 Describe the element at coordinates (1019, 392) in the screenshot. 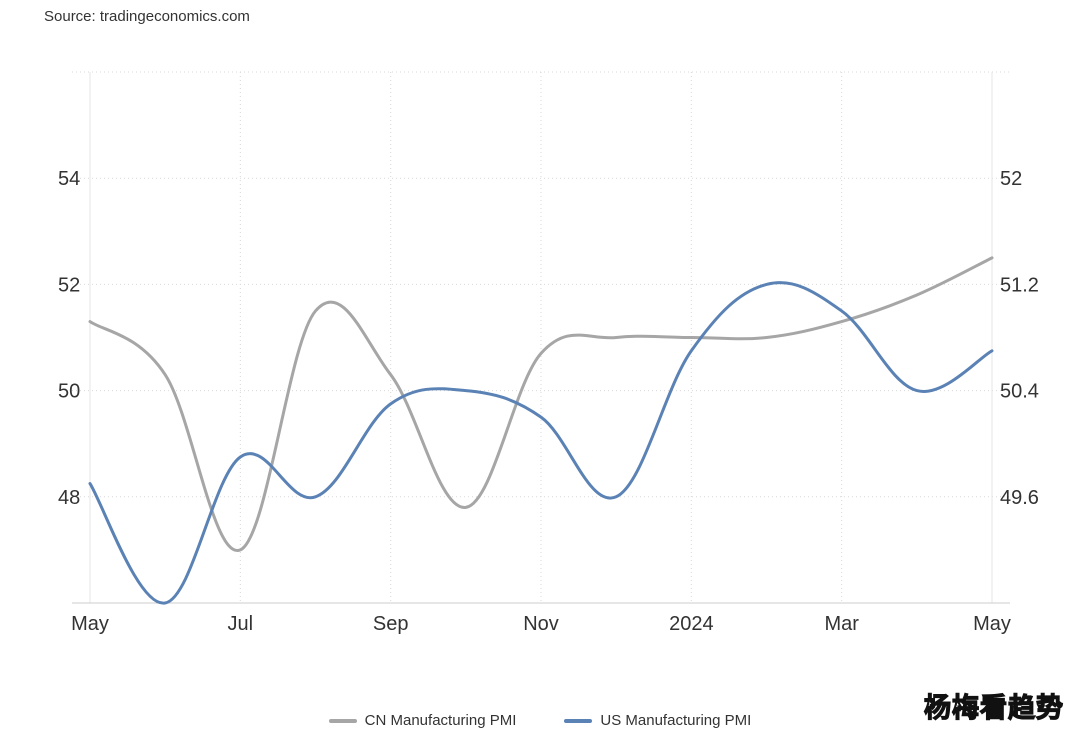

I see `right-tick-label: 50.4` at that location.